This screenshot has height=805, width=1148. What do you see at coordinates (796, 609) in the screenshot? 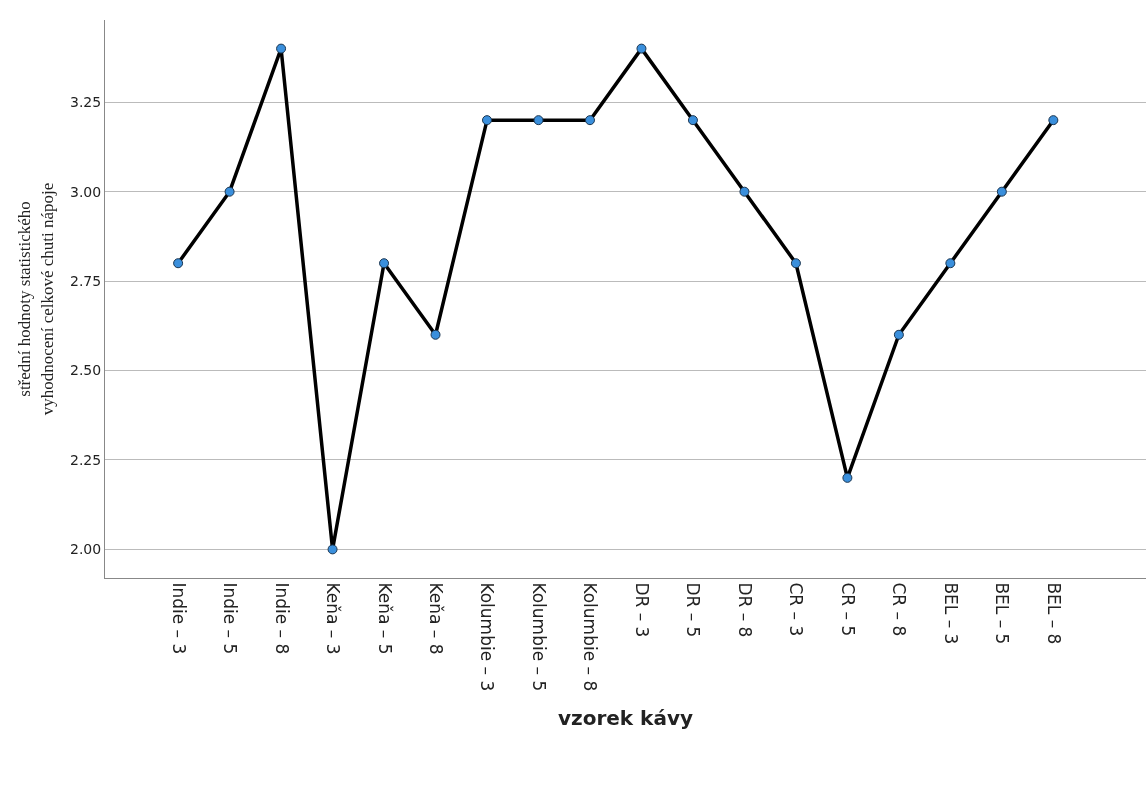
I see `x-tick-label: CR – 3` at bounding box center [796, 609].